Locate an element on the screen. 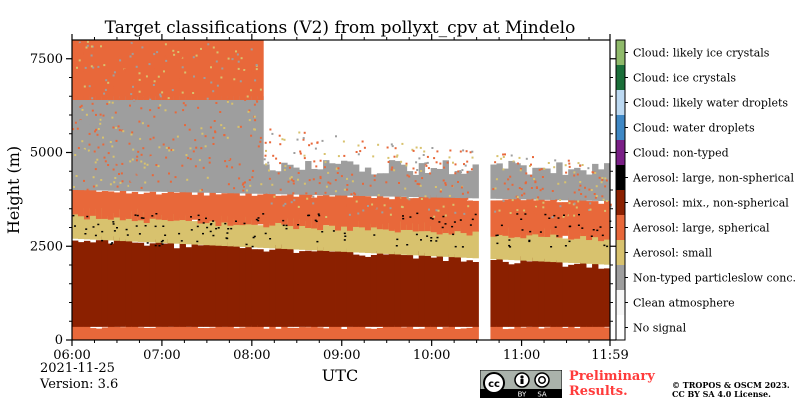 The image size is (800, 400). colorbar-swatch is located at coordinates (620, 327).